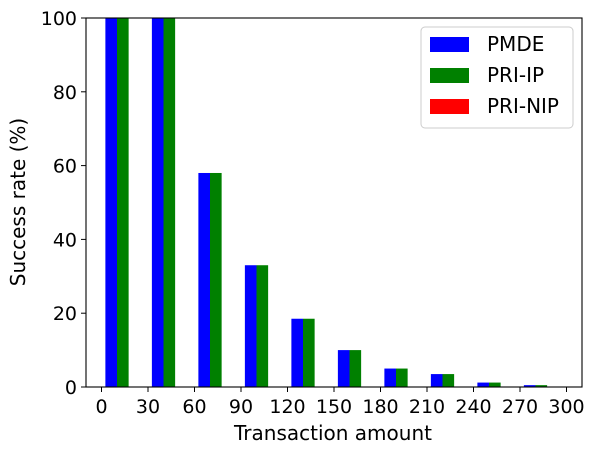 This screenshot has width=592, height=452. What do you see at coordinates (566, 407) in the screenshot?
I see `x-tick-label: 300` at bounding box center [566, 407].